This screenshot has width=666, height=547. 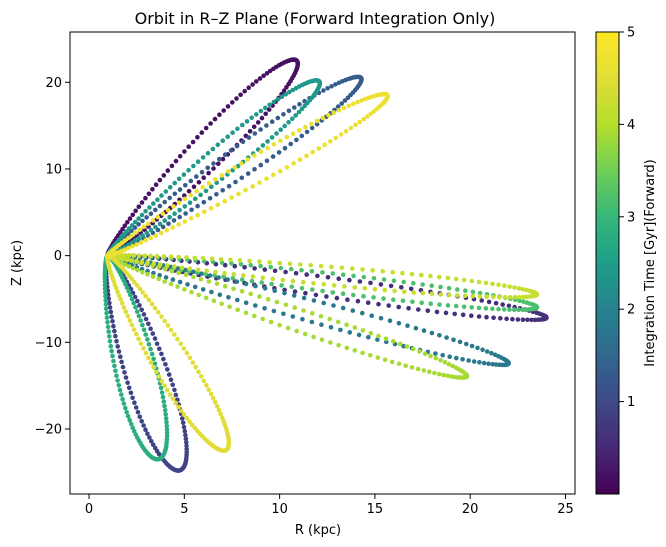 What do you see at coordinates (375, 509) in the screenshot?
I see `x-tick-label: 15` at bounding box center [375, 509].